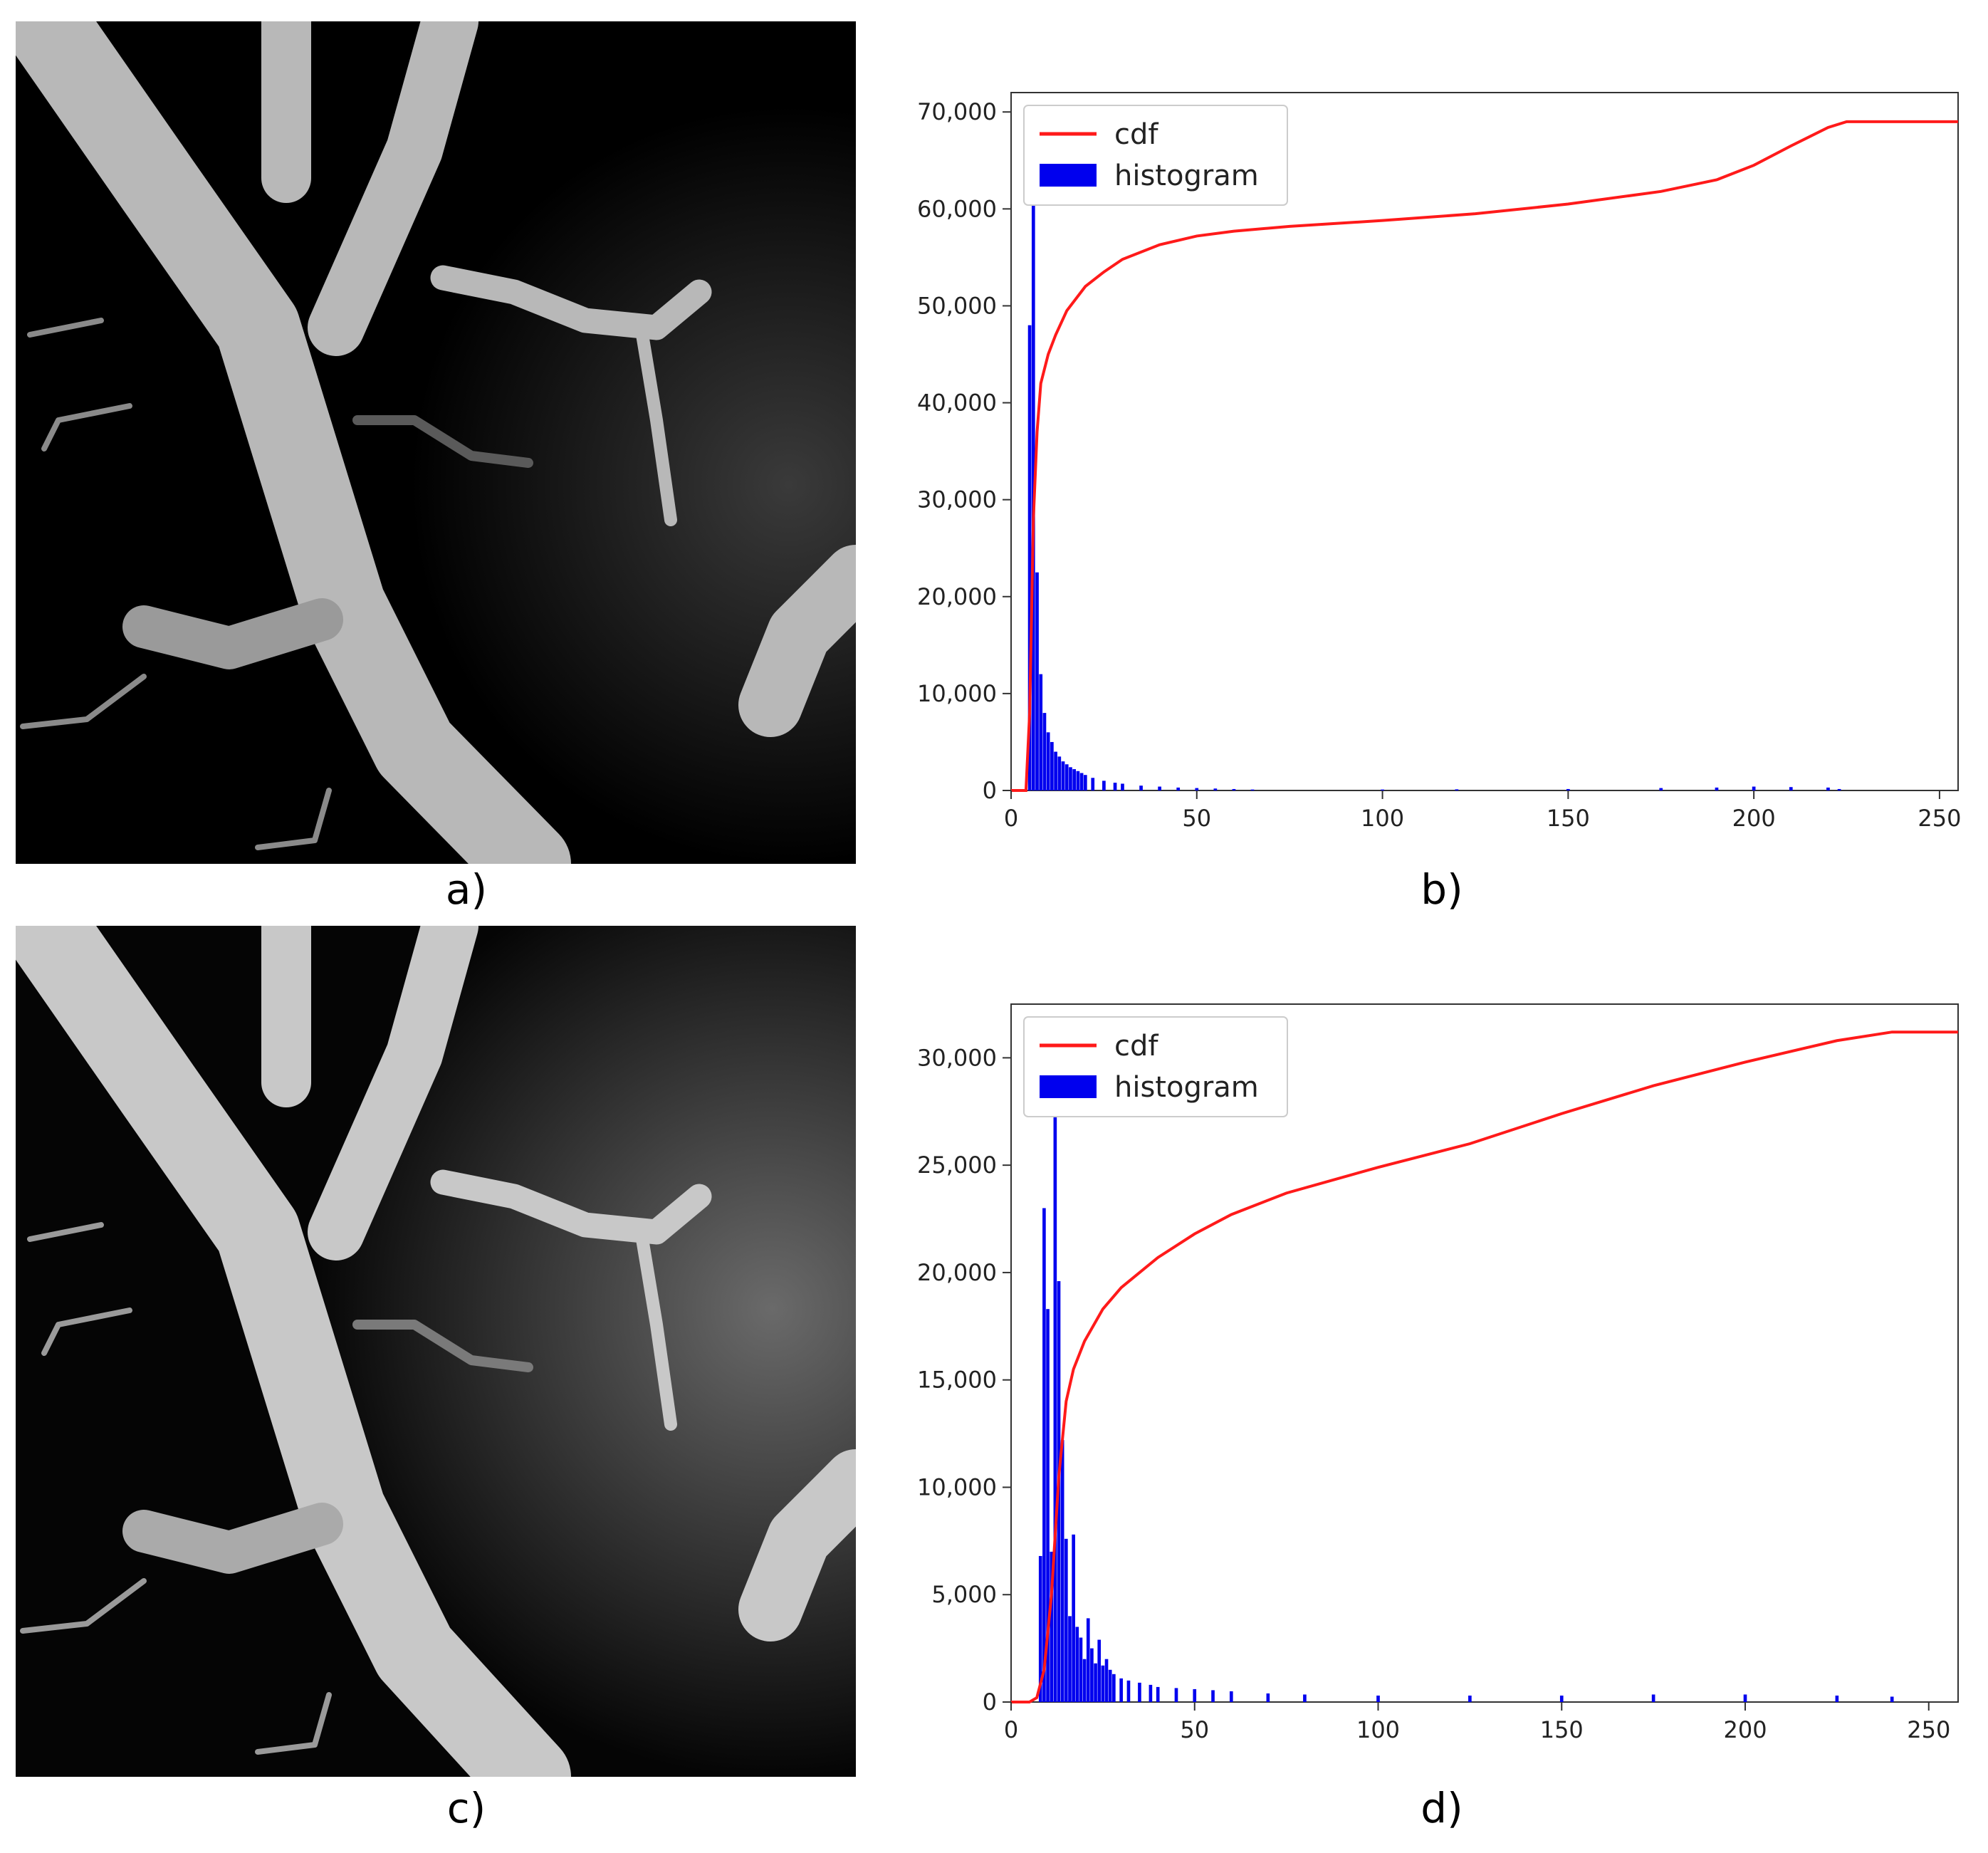  I want to click on x-tick-label: 150, so click(1569, 818).